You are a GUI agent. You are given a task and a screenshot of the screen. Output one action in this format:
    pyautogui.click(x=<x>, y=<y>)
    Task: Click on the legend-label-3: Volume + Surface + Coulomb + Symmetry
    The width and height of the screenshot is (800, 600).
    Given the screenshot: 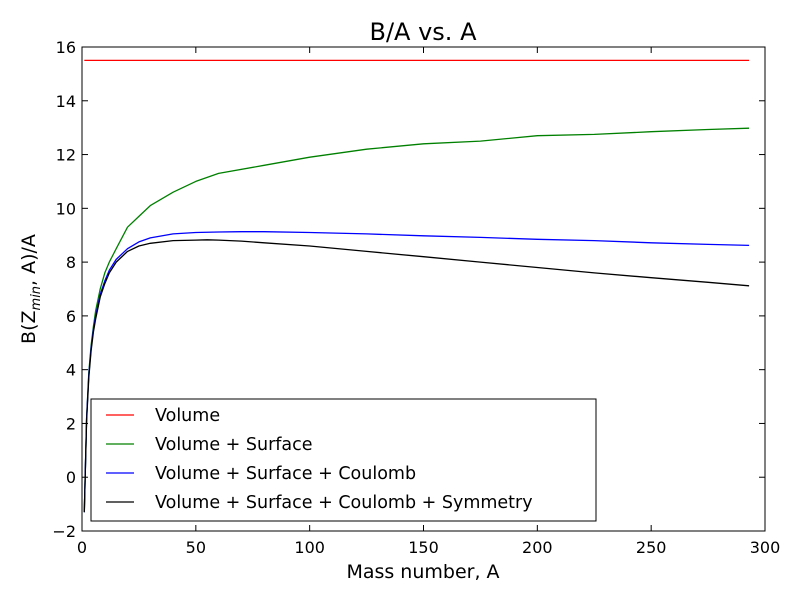 What is the action you would take?
    pyautogui.click(x=344, y=503)
    